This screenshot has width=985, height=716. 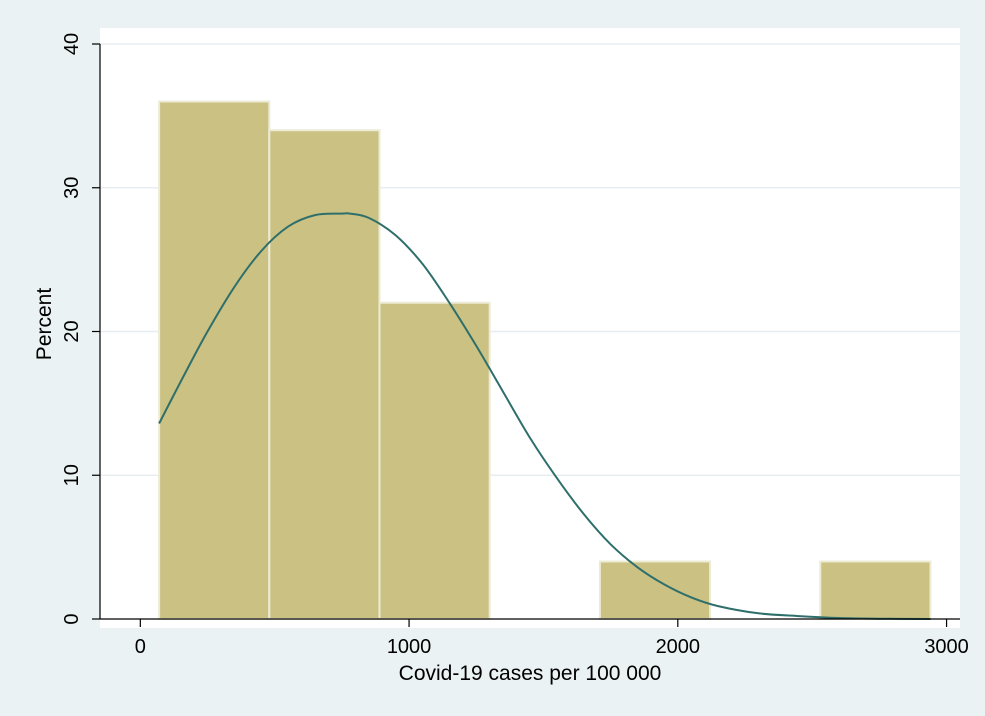 I want to click on y-tick-label-30: 30, so click(x=72, y=188).